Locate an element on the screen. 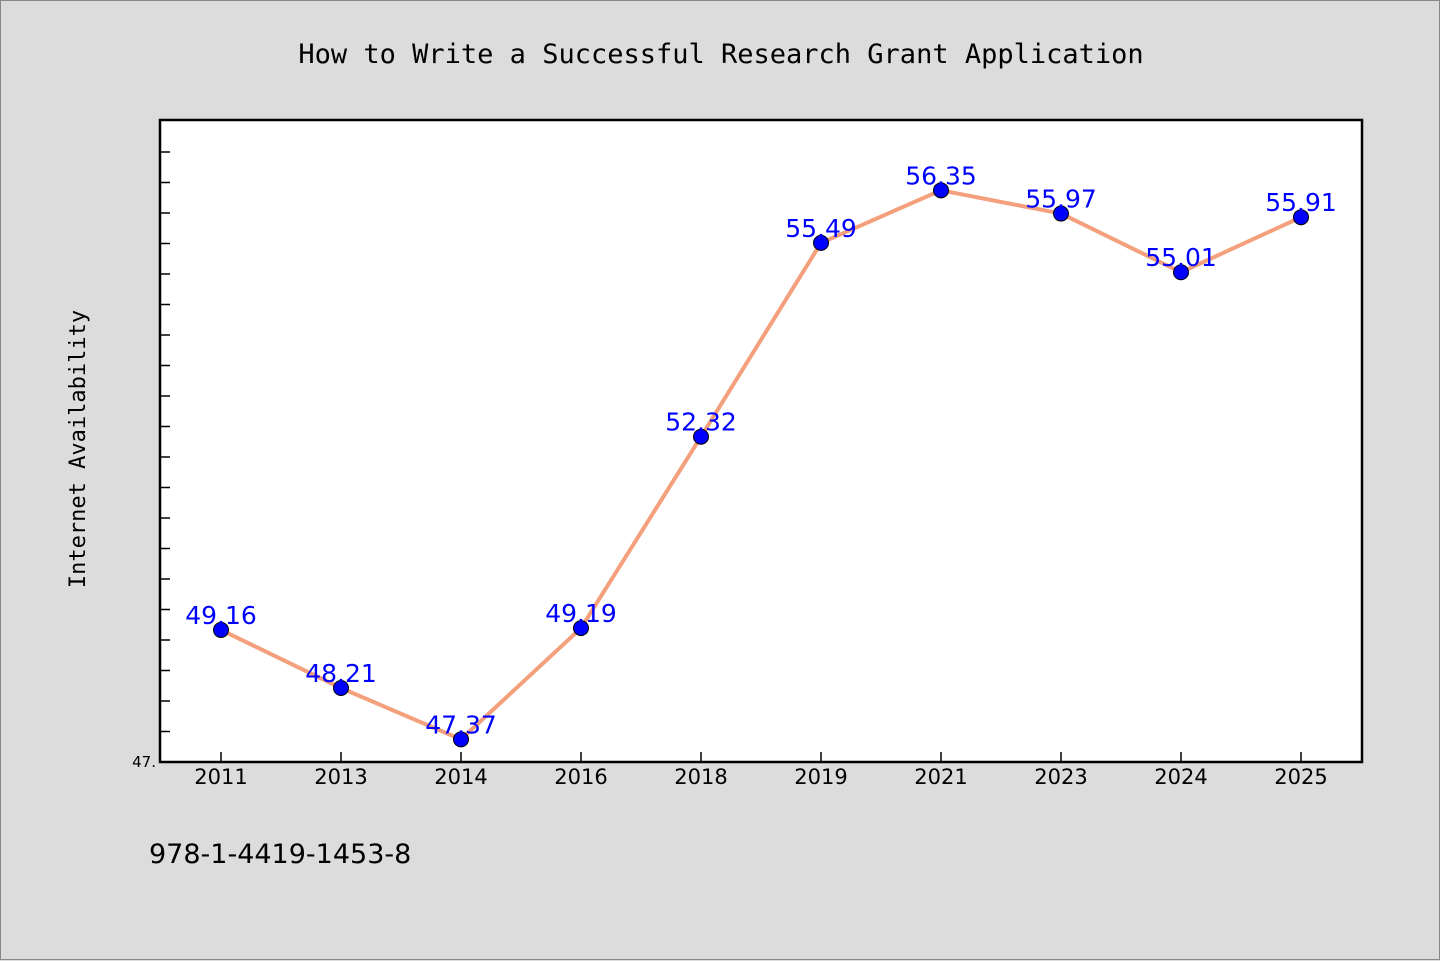 The height and width of the screenshot is (961, 1440). x-tick-label: 2011 is located at coordinates (220, 777).